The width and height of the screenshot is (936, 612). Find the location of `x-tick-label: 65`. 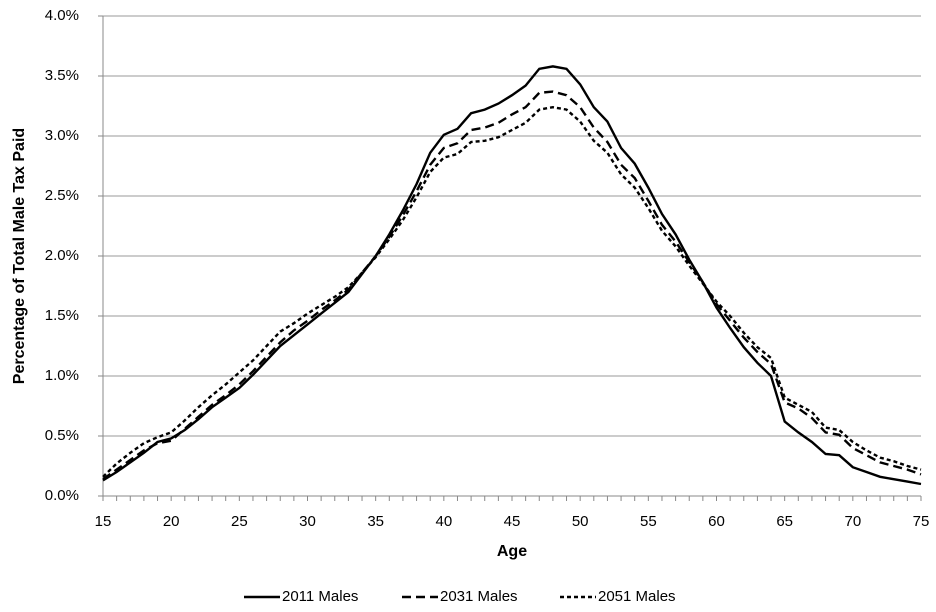

x-tick-label: 65 is located at coordinates (784, 521).